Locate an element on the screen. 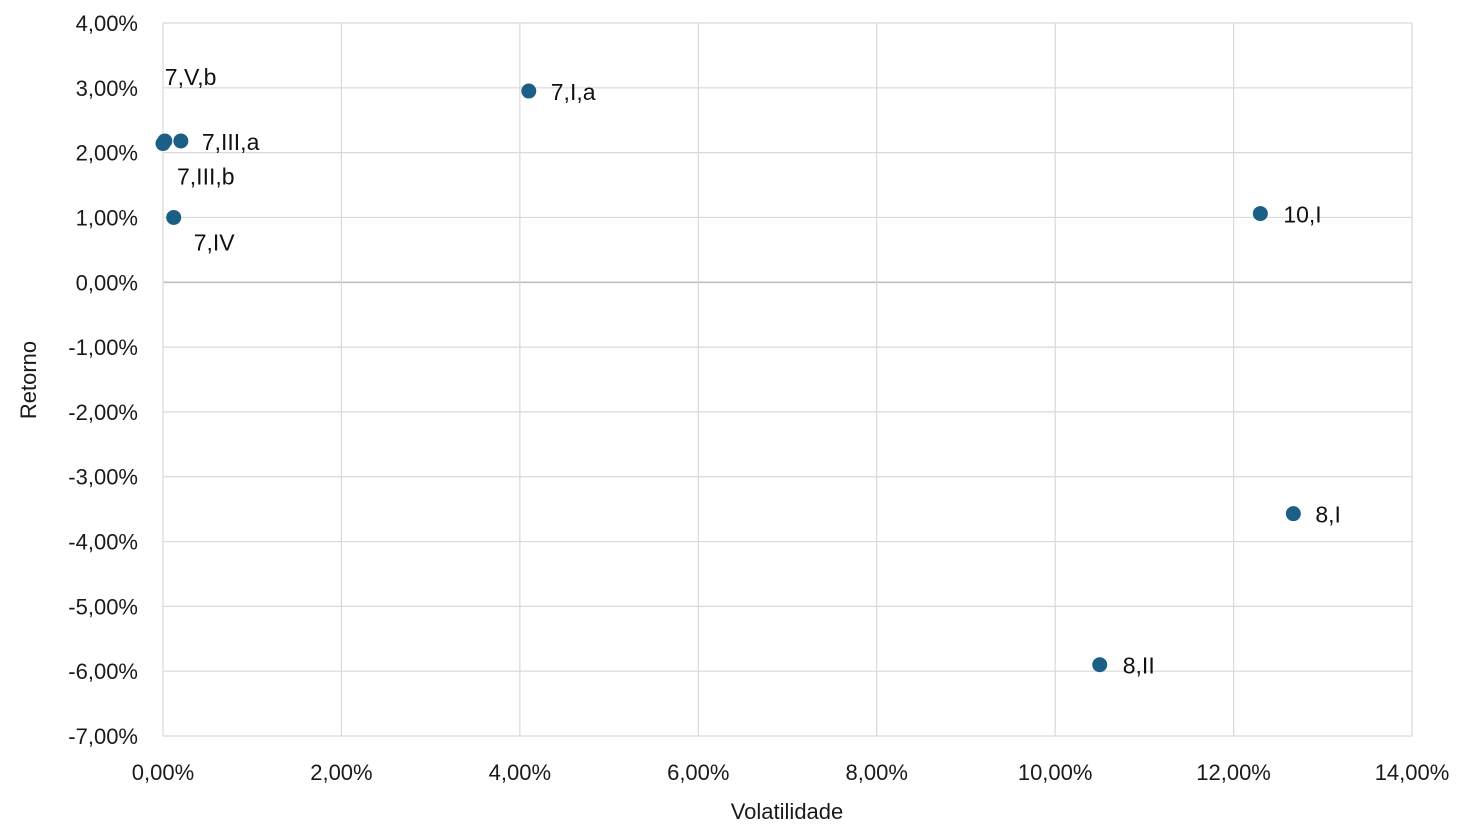  y-tick-label: 0,00% is located at coordinates (107, 282).